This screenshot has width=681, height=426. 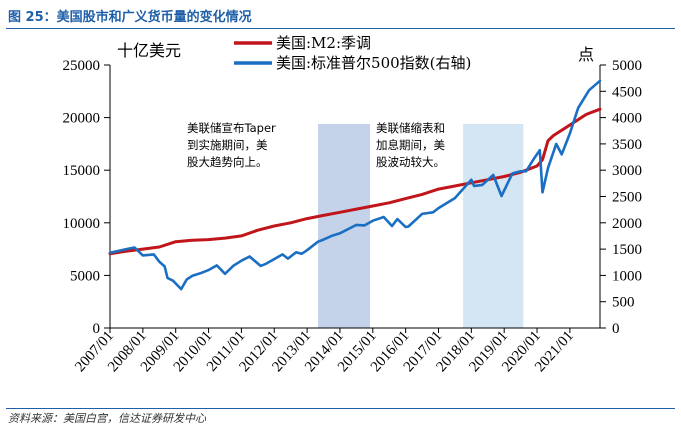 What do you see at coordinates (227, 162) in the screenshot?
I see `annotation-1-line: 股大趋势向上。` at bounding box center [227, 162].